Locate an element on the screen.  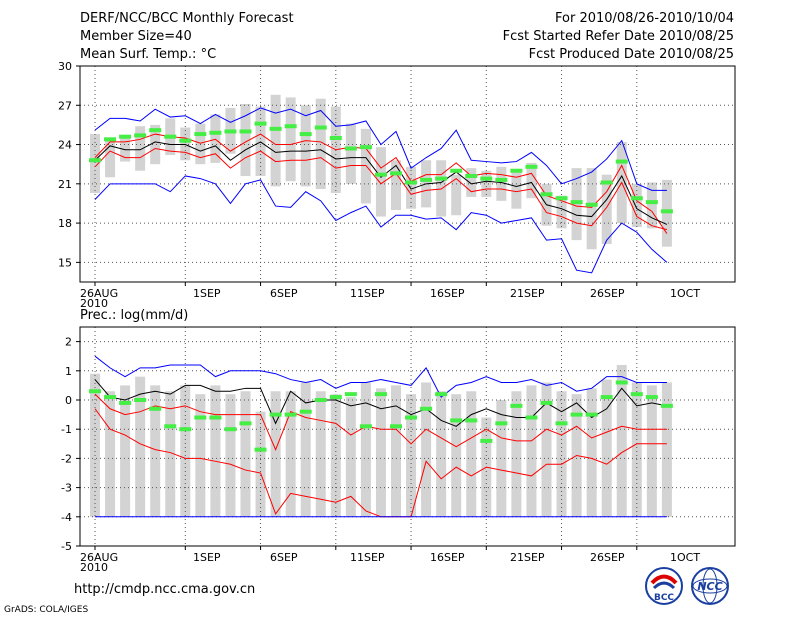
temp-x-tick-label: 16SEP is located at coordinates (447, 293).